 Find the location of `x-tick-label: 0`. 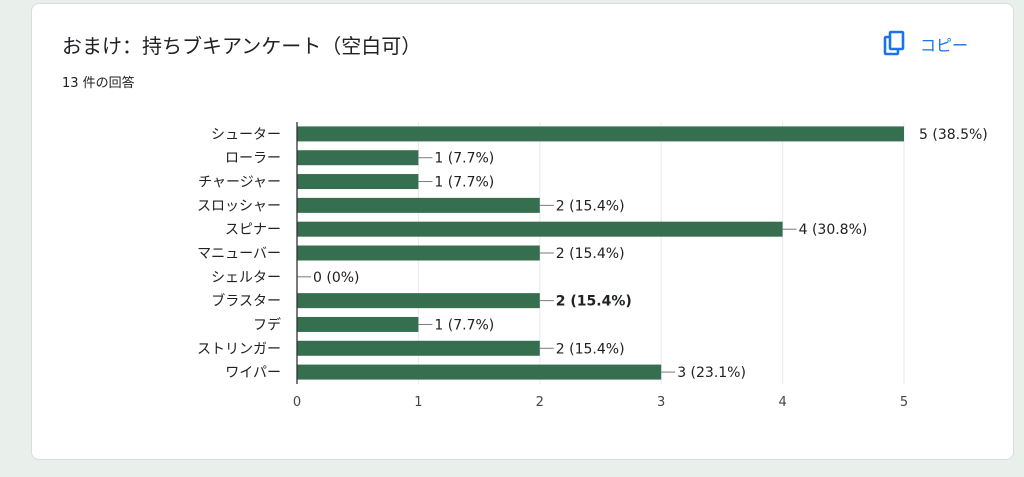

x-tick-label: 0 is located at coordinates (297, 402).